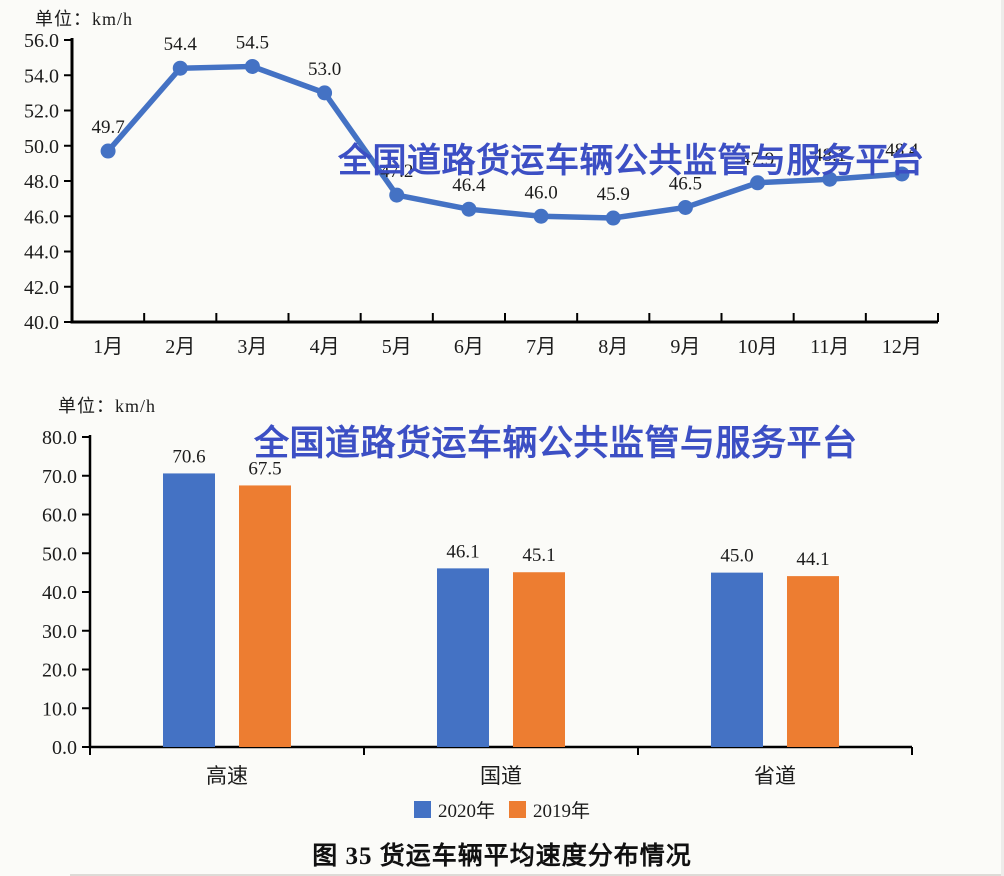 Image resolution: width=1004 pixels, height=876 pixels. What do you see at coordinates (59, 632) in the screenshot?
I see `y-tick-label: 30.0` at bounding box center [59, 632].